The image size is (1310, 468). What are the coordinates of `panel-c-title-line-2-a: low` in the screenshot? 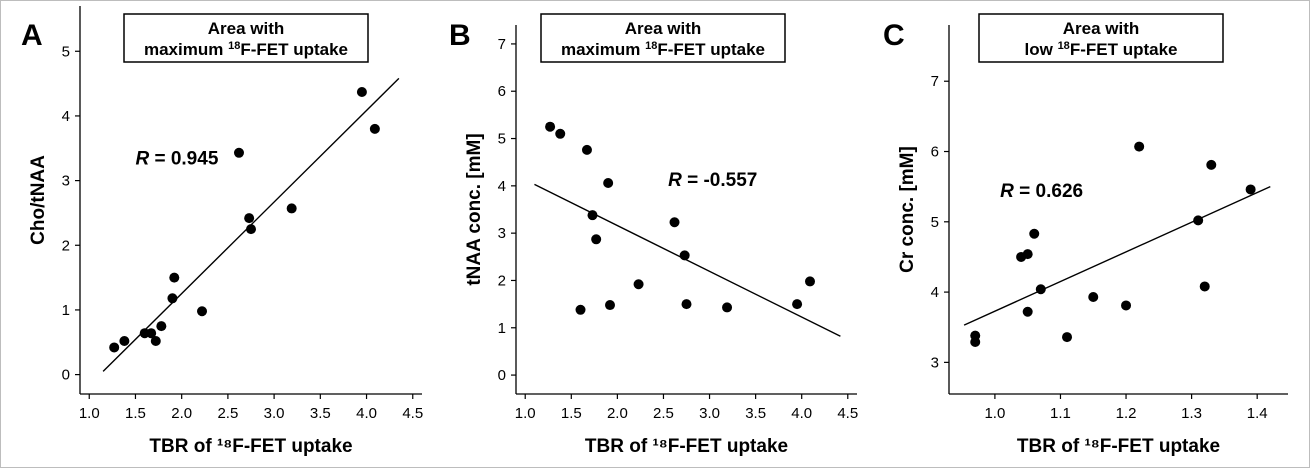 It's located at (1041, 49).